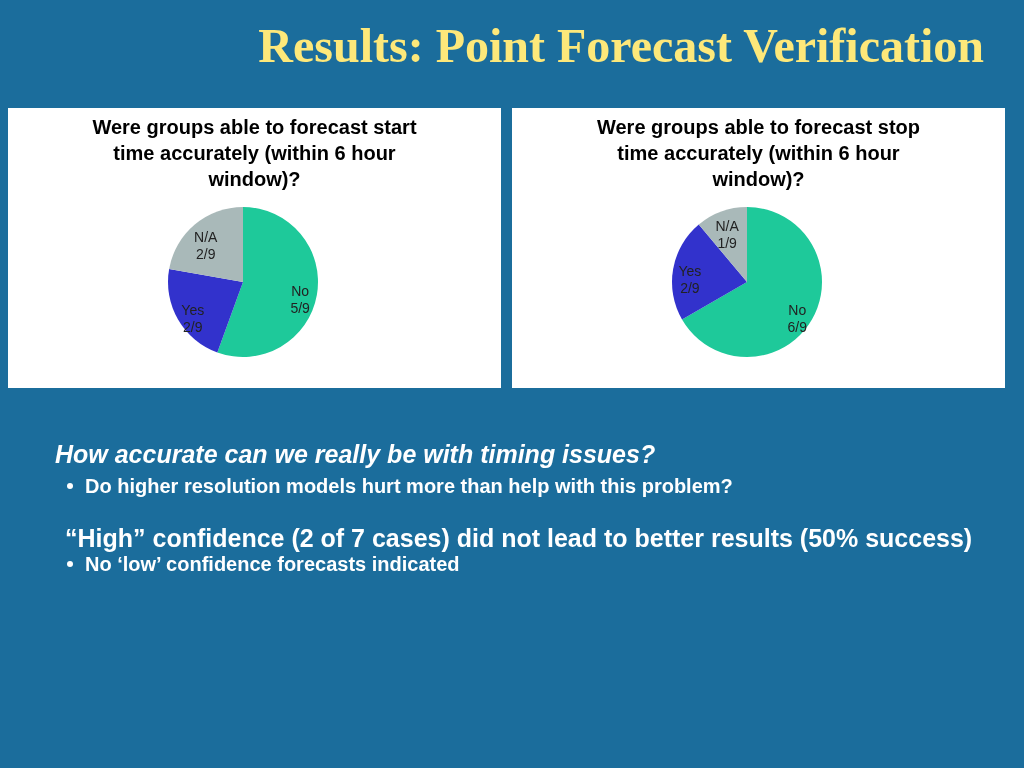 Image resolution: width=1024 pixels, height=768 pixels. Describe the element at coordinates (409, 486) in the screenshot. I see `text: Do higher resolution models hurt more than help with this problem?` at that location.